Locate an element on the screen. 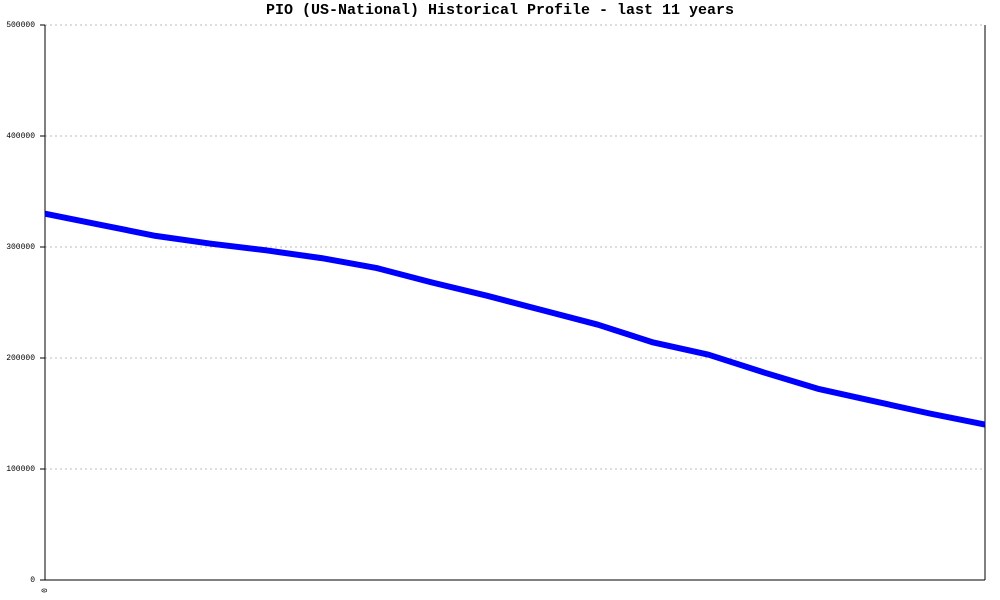  y-tick-label: 100000 is located at coordinates (20, 469).